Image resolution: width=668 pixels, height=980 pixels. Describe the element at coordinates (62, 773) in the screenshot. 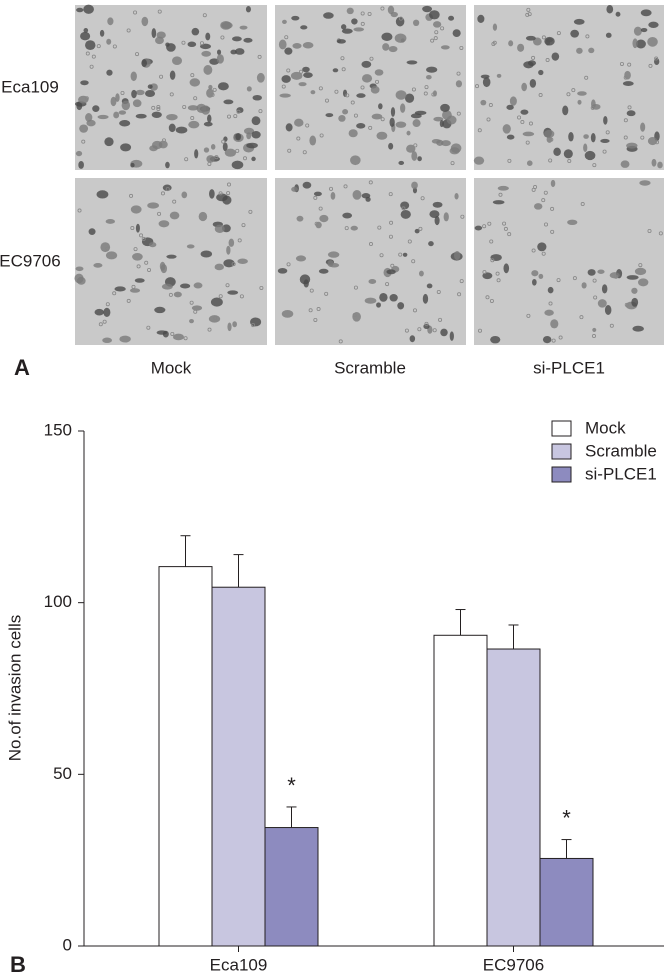

I see `y-tick-label: 50` at that location.